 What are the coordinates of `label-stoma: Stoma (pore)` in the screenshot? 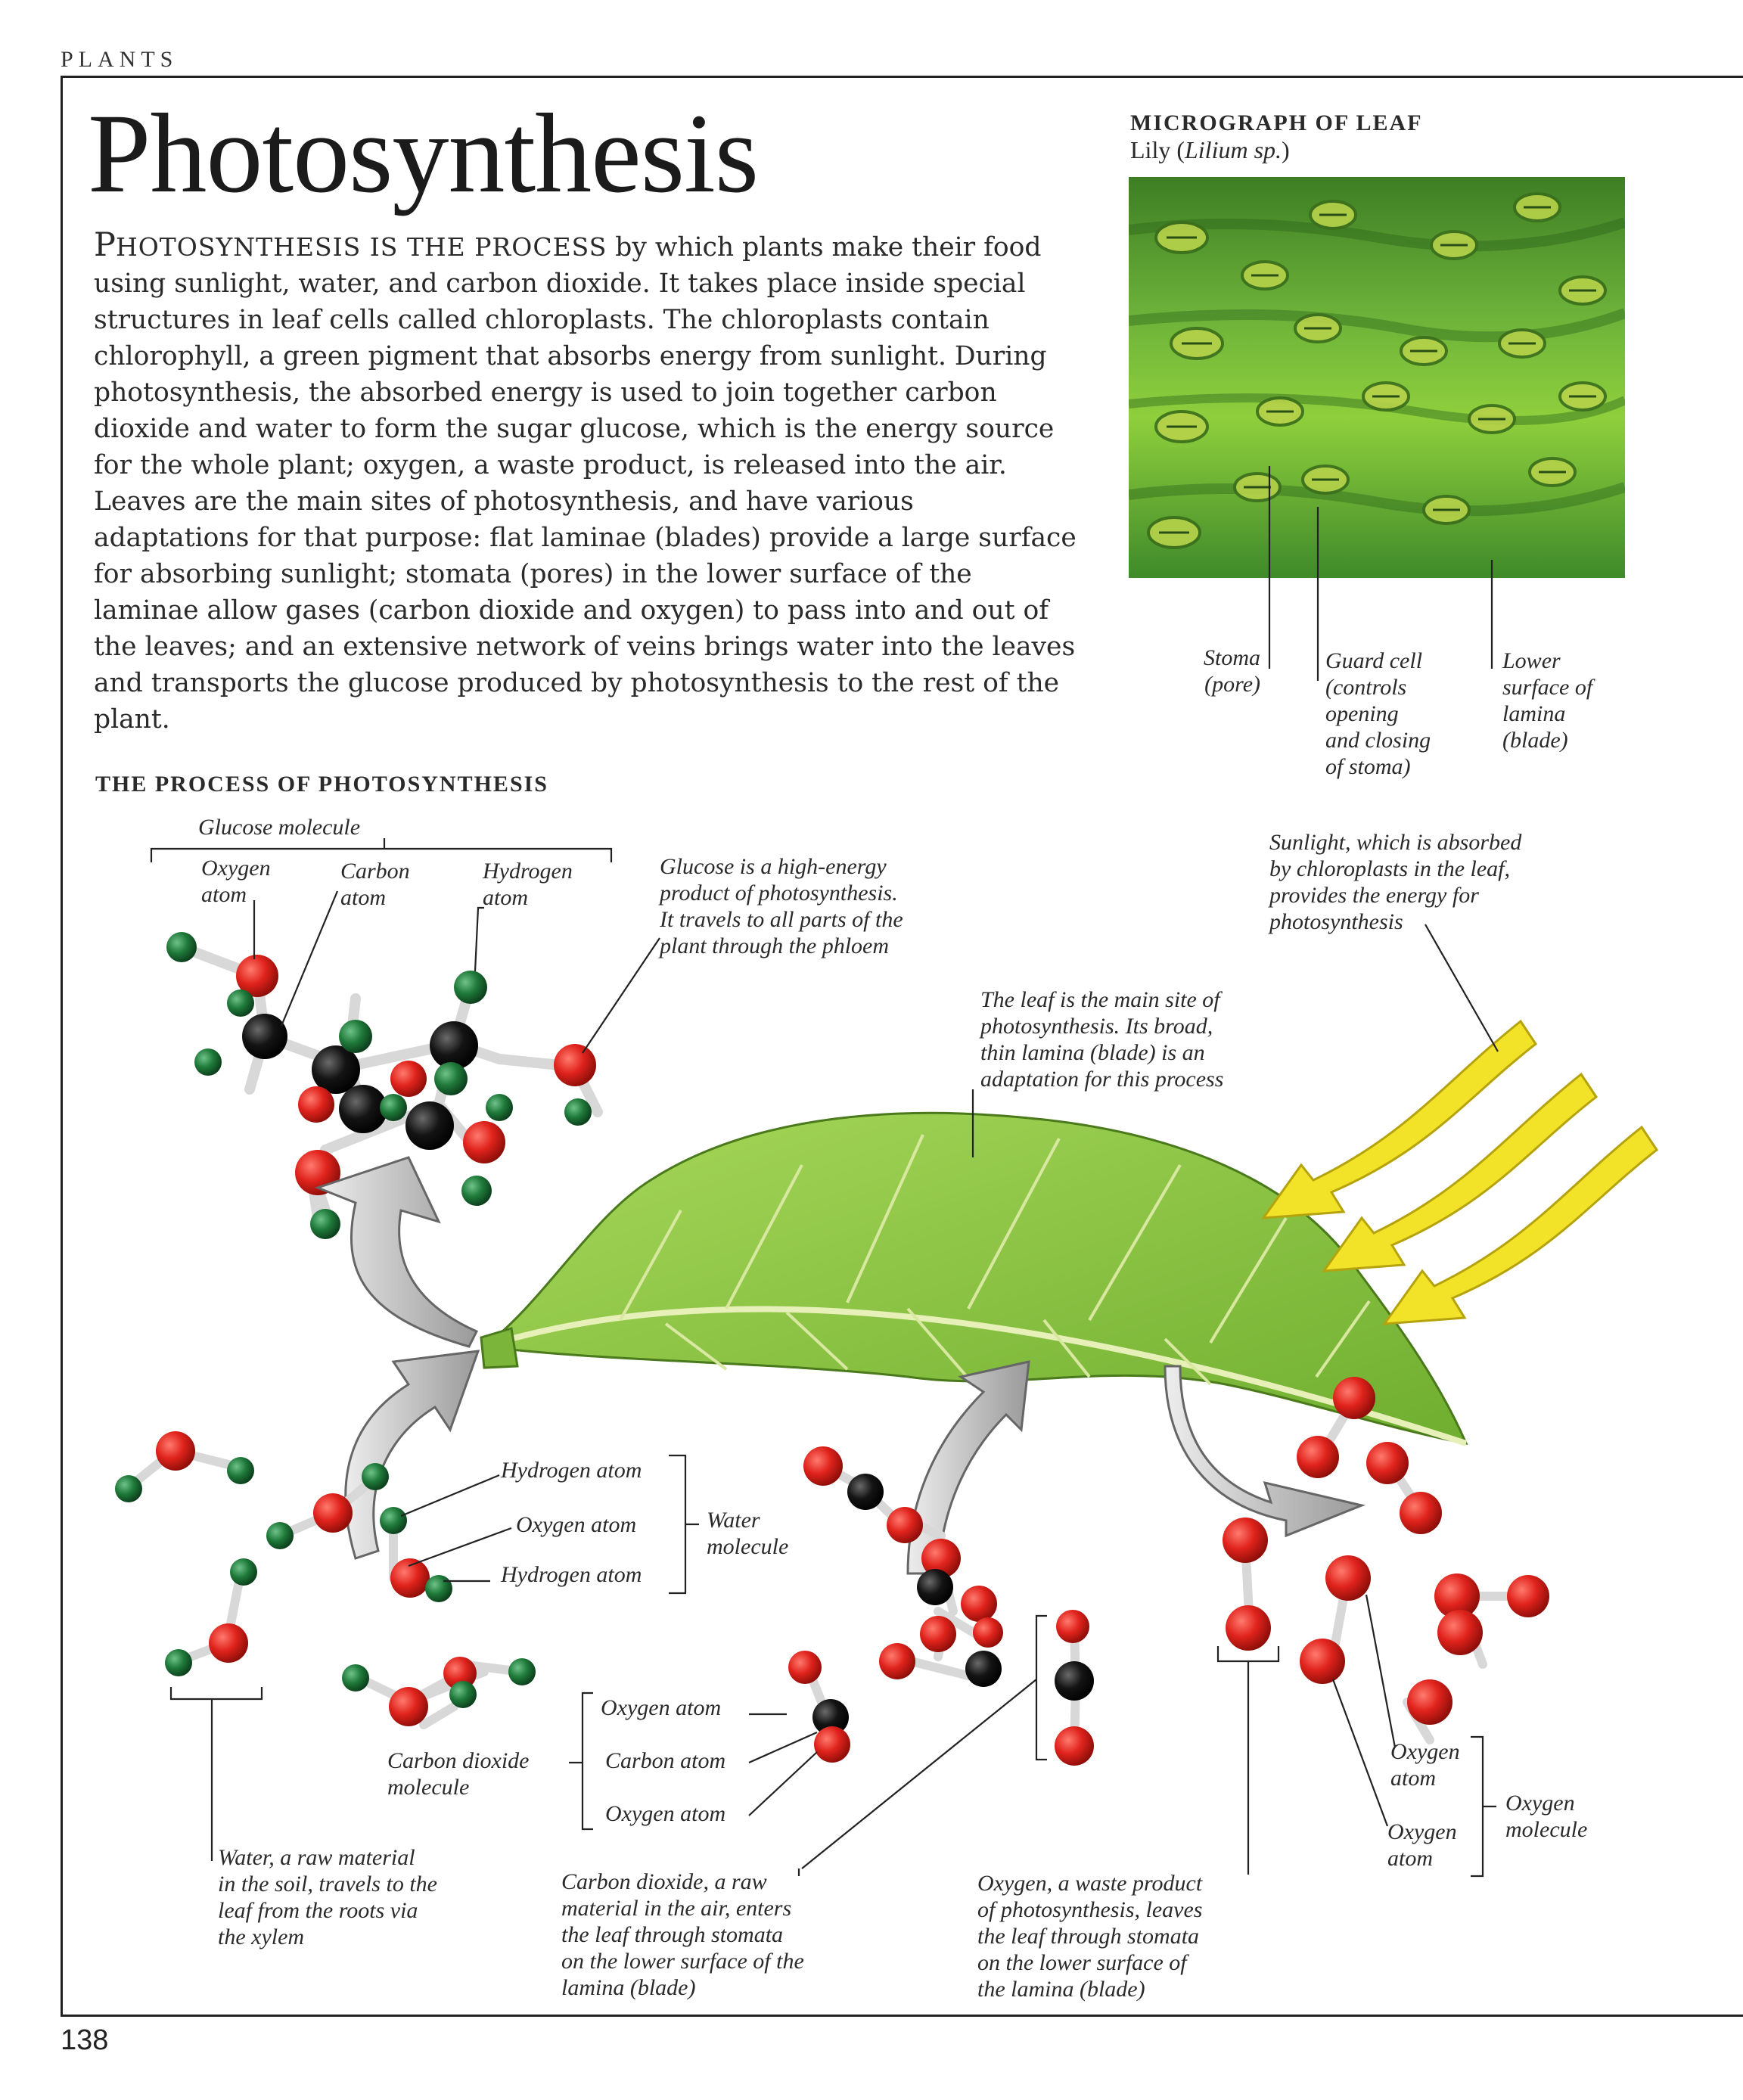 It's located at (1232, 671).